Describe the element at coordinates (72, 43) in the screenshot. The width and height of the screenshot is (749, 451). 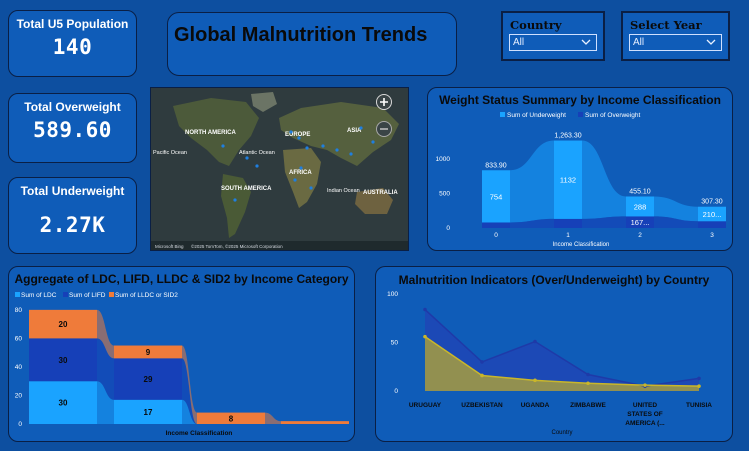
I see `kpi-card-u5-population: Total U5 Population 140` at that location.